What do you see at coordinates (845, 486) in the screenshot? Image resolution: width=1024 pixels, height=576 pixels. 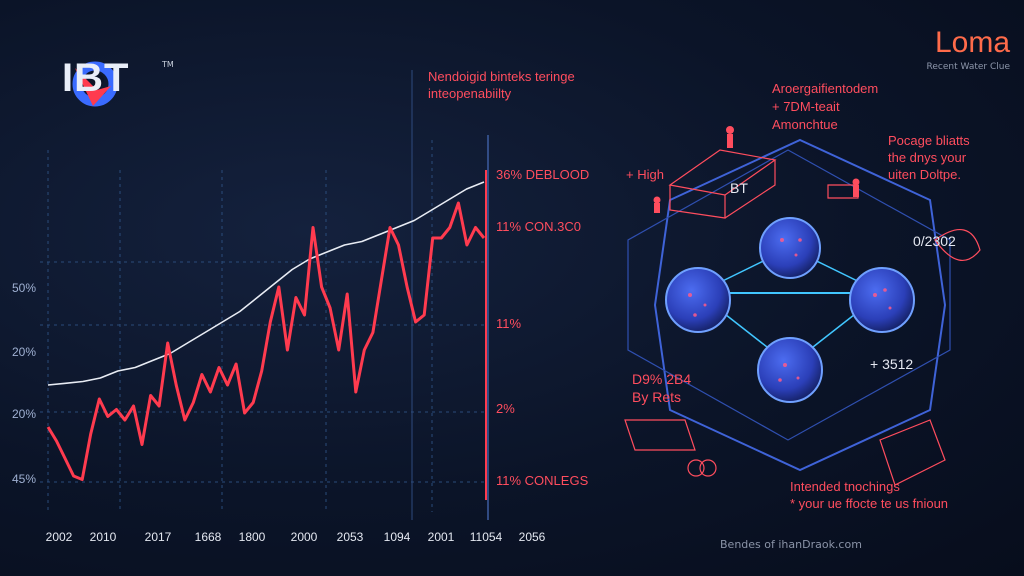 I see `net-bottom-1: Intended tnochings` at bounding box center [845, 486].